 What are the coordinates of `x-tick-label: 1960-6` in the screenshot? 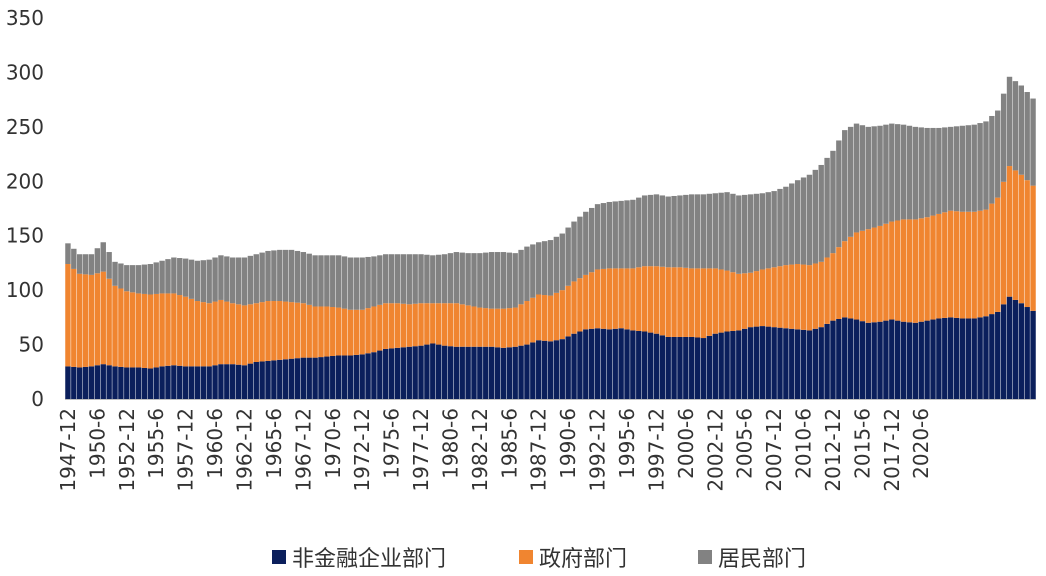 It's located at (215, 443).